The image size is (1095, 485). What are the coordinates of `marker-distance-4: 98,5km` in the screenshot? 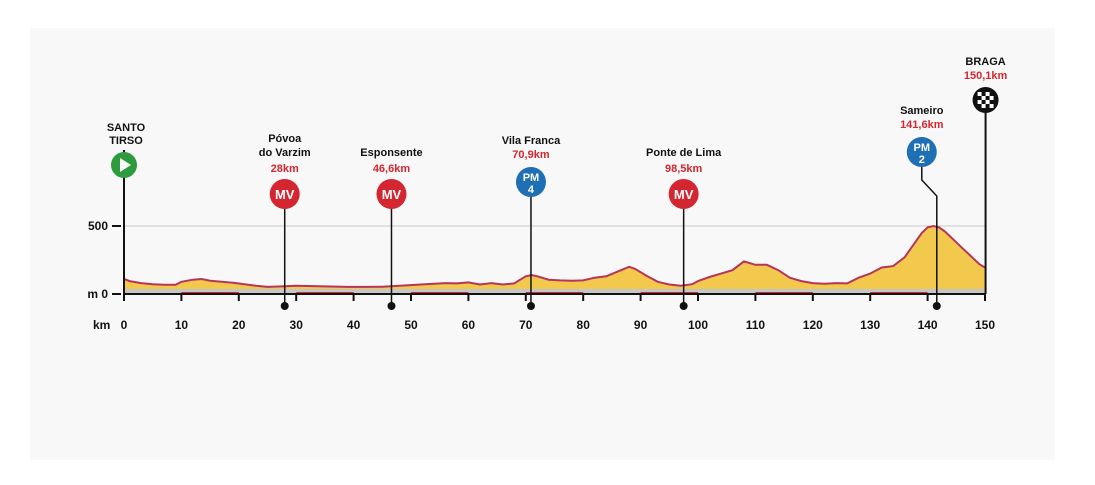 It's located at (684, 169).